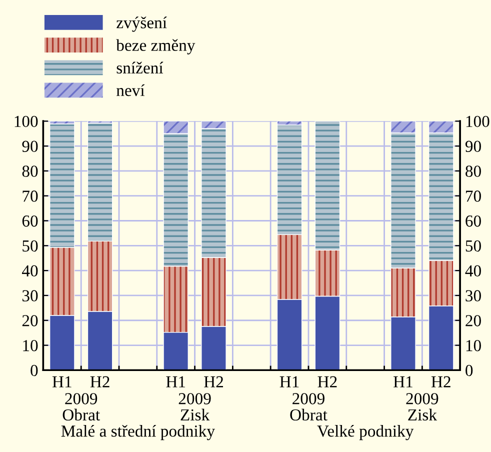  What do you see at coordinates (30, 221) in the screenshot?
I see `y-tick-label: 60` at bounding box center [30, 221].